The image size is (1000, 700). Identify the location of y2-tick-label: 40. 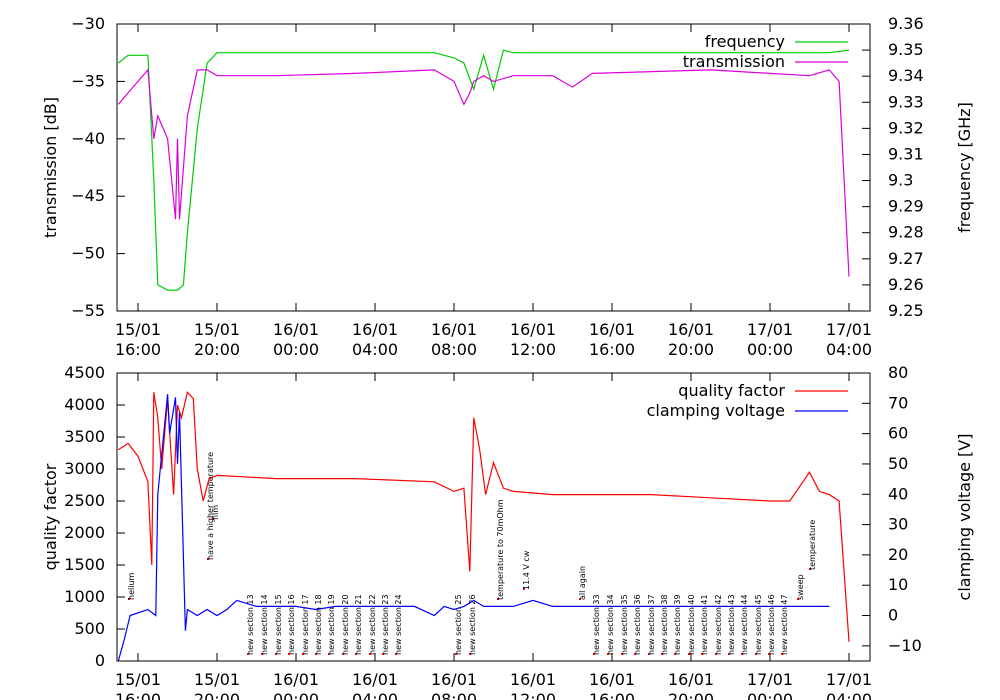
(898, 493).